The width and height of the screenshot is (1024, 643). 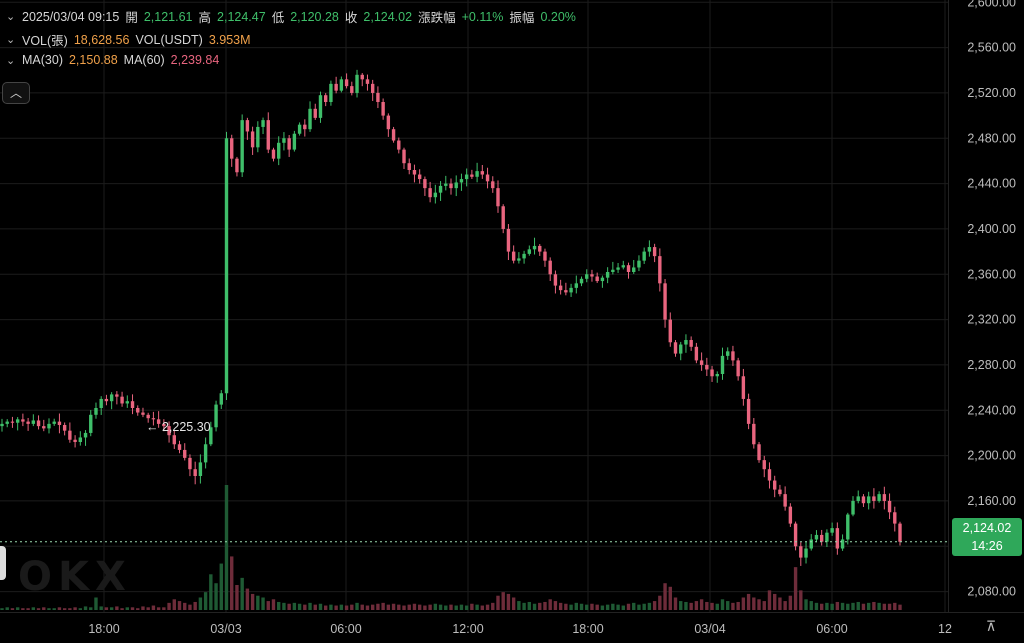 I want to click on low-marker-label: ← 2,225.30, so click(x=178, y=427).